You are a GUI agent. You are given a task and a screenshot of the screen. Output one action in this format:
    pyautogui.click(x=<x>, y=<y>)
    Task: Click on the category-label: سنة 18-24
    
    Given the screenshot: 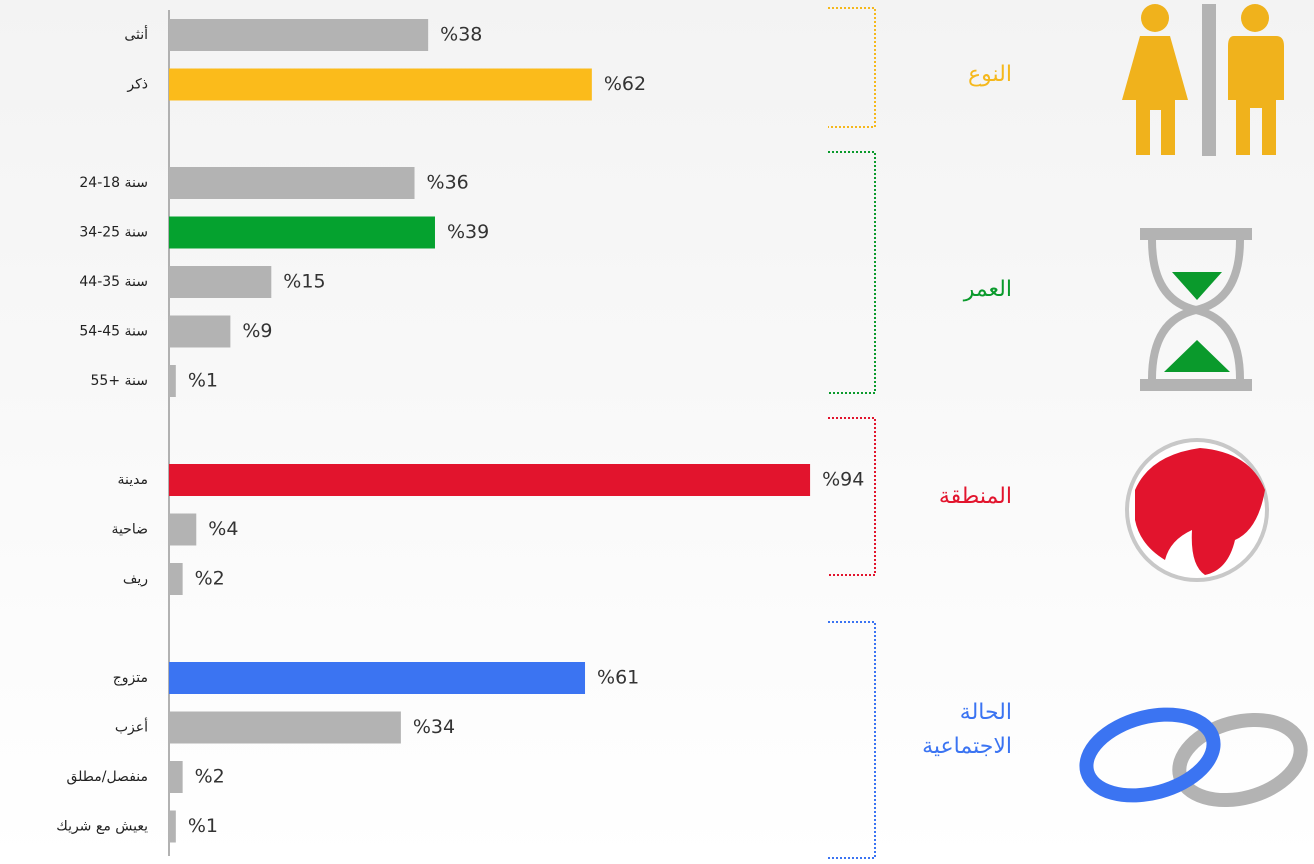 What is the action you would take?
    pyautogui.click(x=113, y=183)
    